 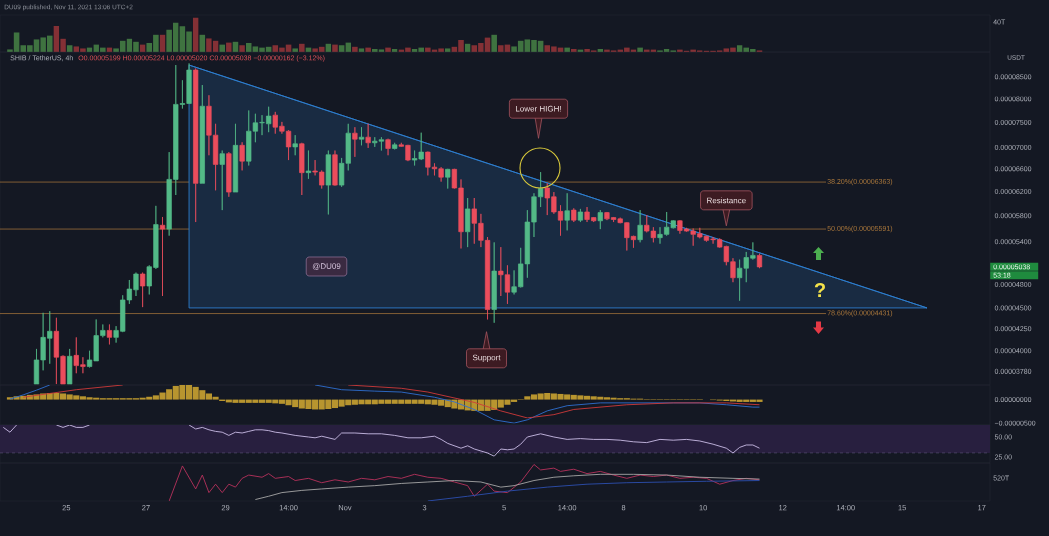 What do you see at coordinates (726, 200) in the screenshot?
I see `annotation: Resistance` at bounding box center [726, 200].